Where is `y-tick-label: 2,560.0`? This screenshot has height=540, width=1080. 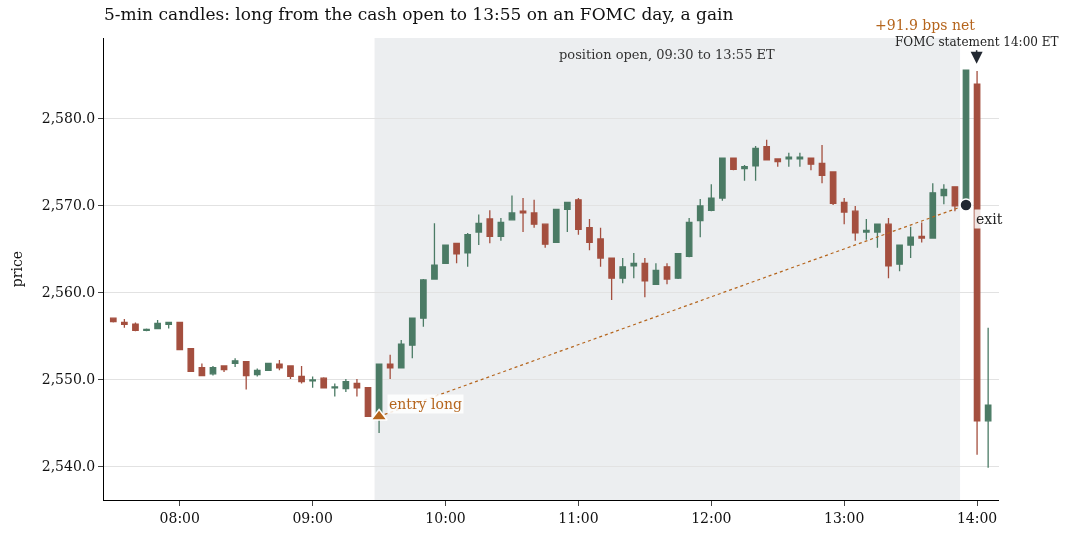
y-tick-label: 2,560.0 is located at coordinates (68, 291).